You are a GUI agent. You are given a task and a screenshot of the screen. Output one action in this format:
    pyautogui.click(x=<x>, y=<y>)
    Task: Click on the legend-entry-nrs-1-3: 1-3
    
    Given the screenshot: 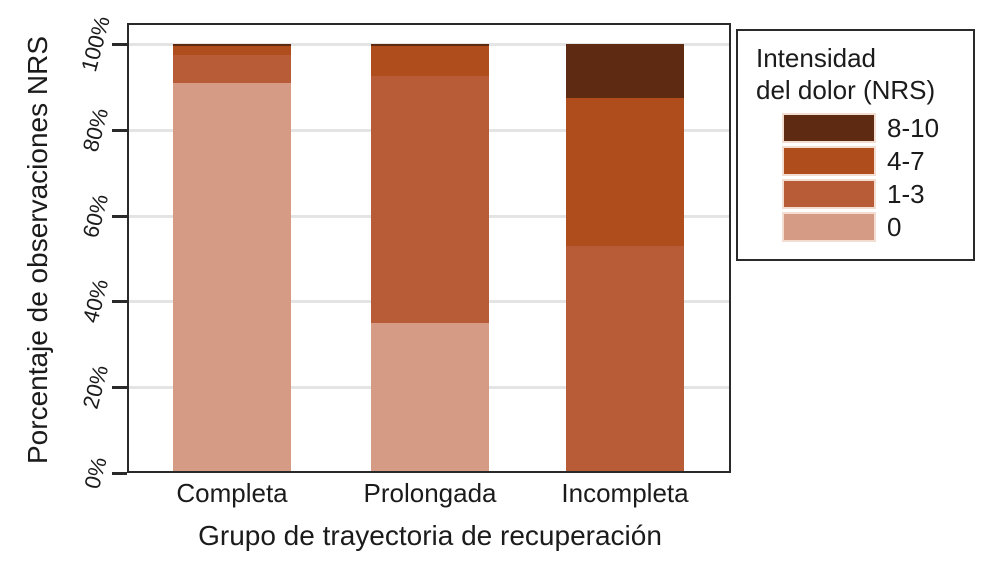 What is the action you would take?
    pyautogui.click(x=878, y=193)
    